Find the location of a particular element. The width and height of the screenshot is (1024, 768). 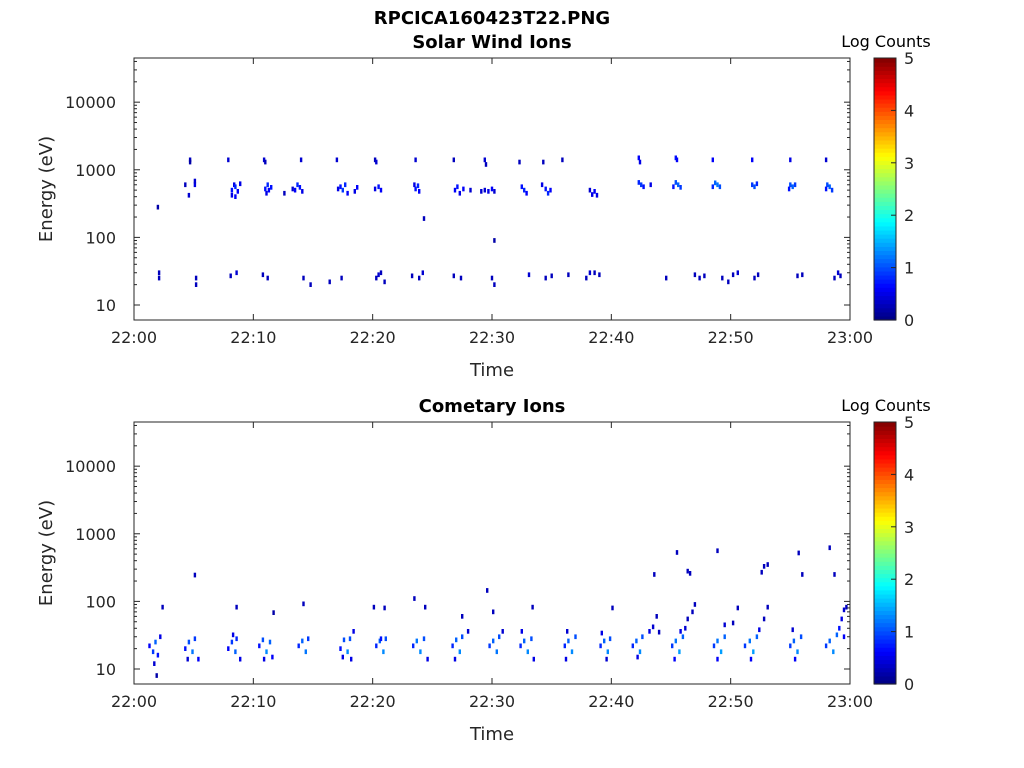

y-tick-label: 1000 is located at coordinates (95, 170).